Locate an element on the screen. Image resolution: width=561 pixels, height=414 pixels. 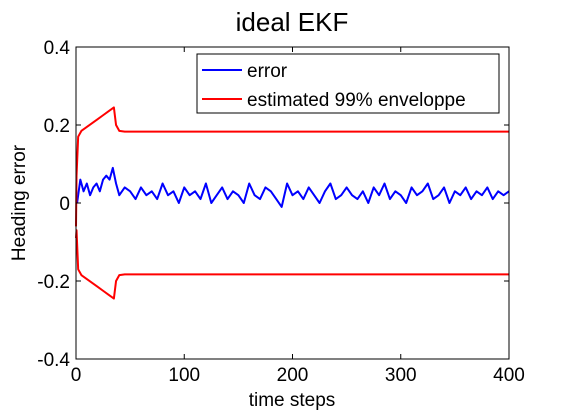
x-tick-label: 200 is located at coordinates (293, 375).